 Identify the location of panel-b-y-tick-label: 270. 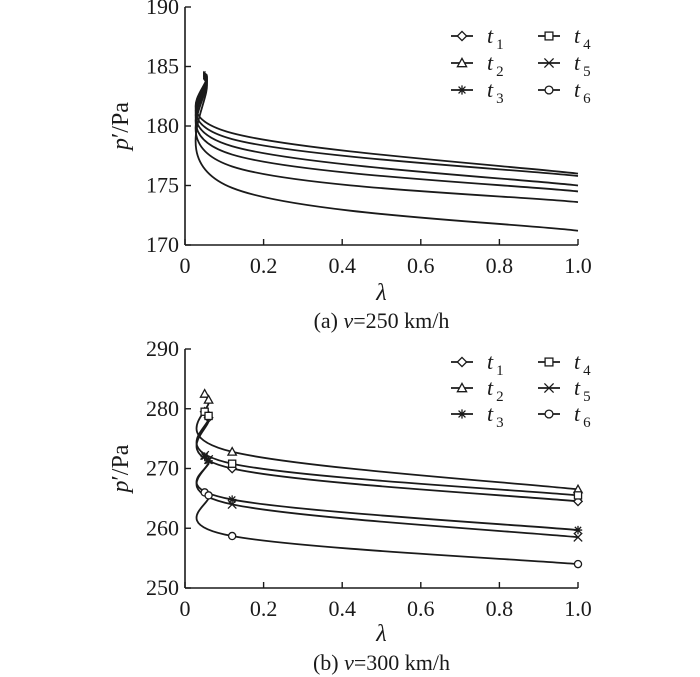
(162, 468).